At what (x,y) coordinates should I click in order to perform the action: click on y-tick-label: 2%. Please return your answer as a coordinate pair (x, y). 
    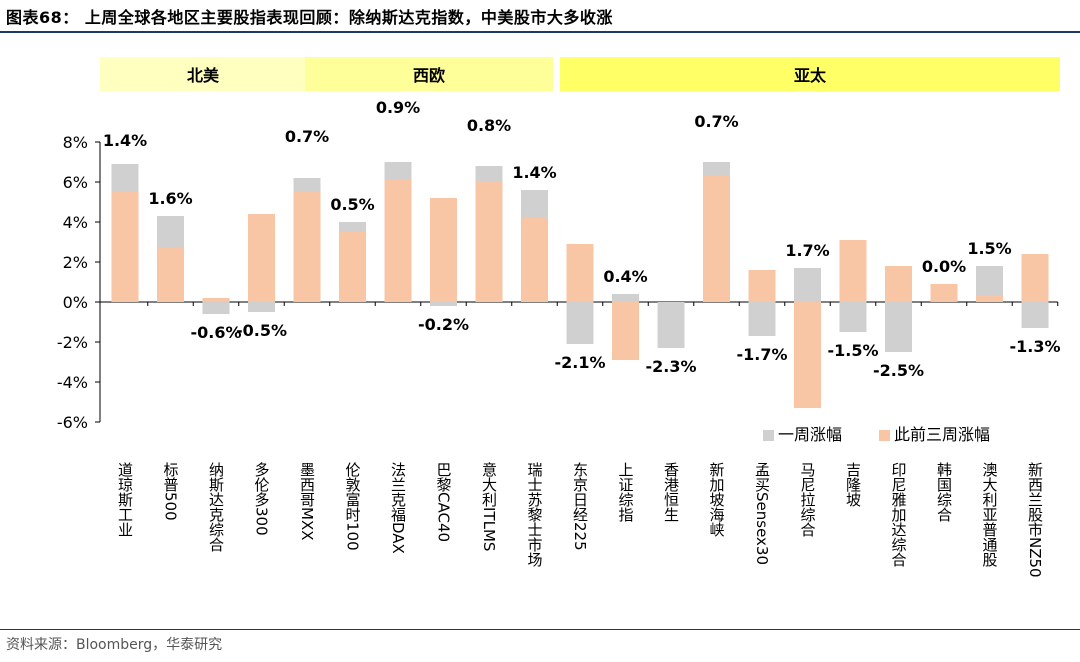
    Looking at the image, I should click on (75, 262).